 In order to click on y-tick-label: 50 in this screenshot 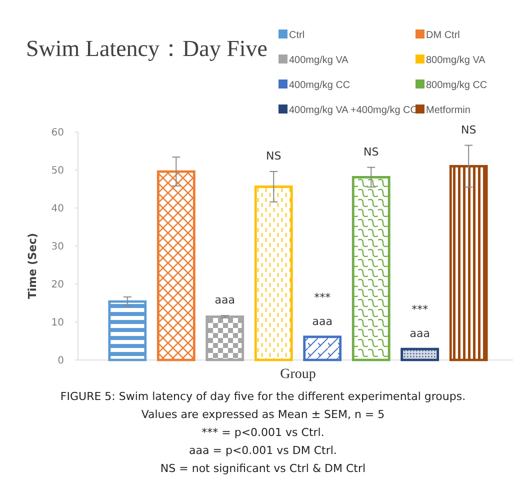, I will do `click(57, 171)`.